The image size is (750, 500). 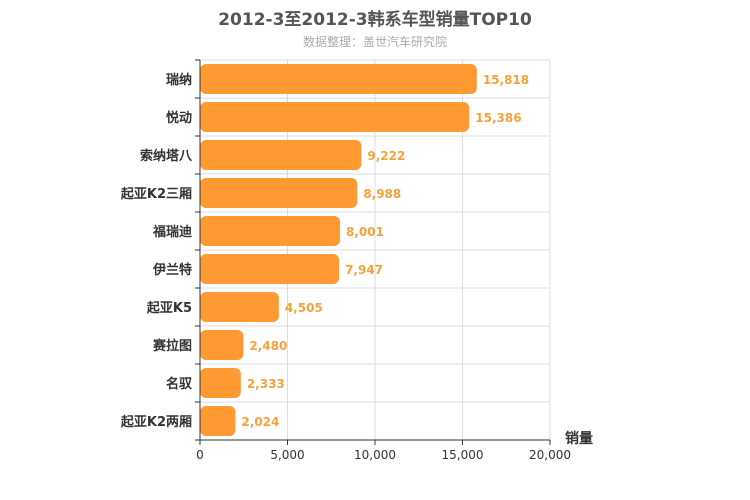 What do you see at coordinates (169, 308) in the screenshot?
I see `category-label: 起亚K5` at bounding box center [169, 308].